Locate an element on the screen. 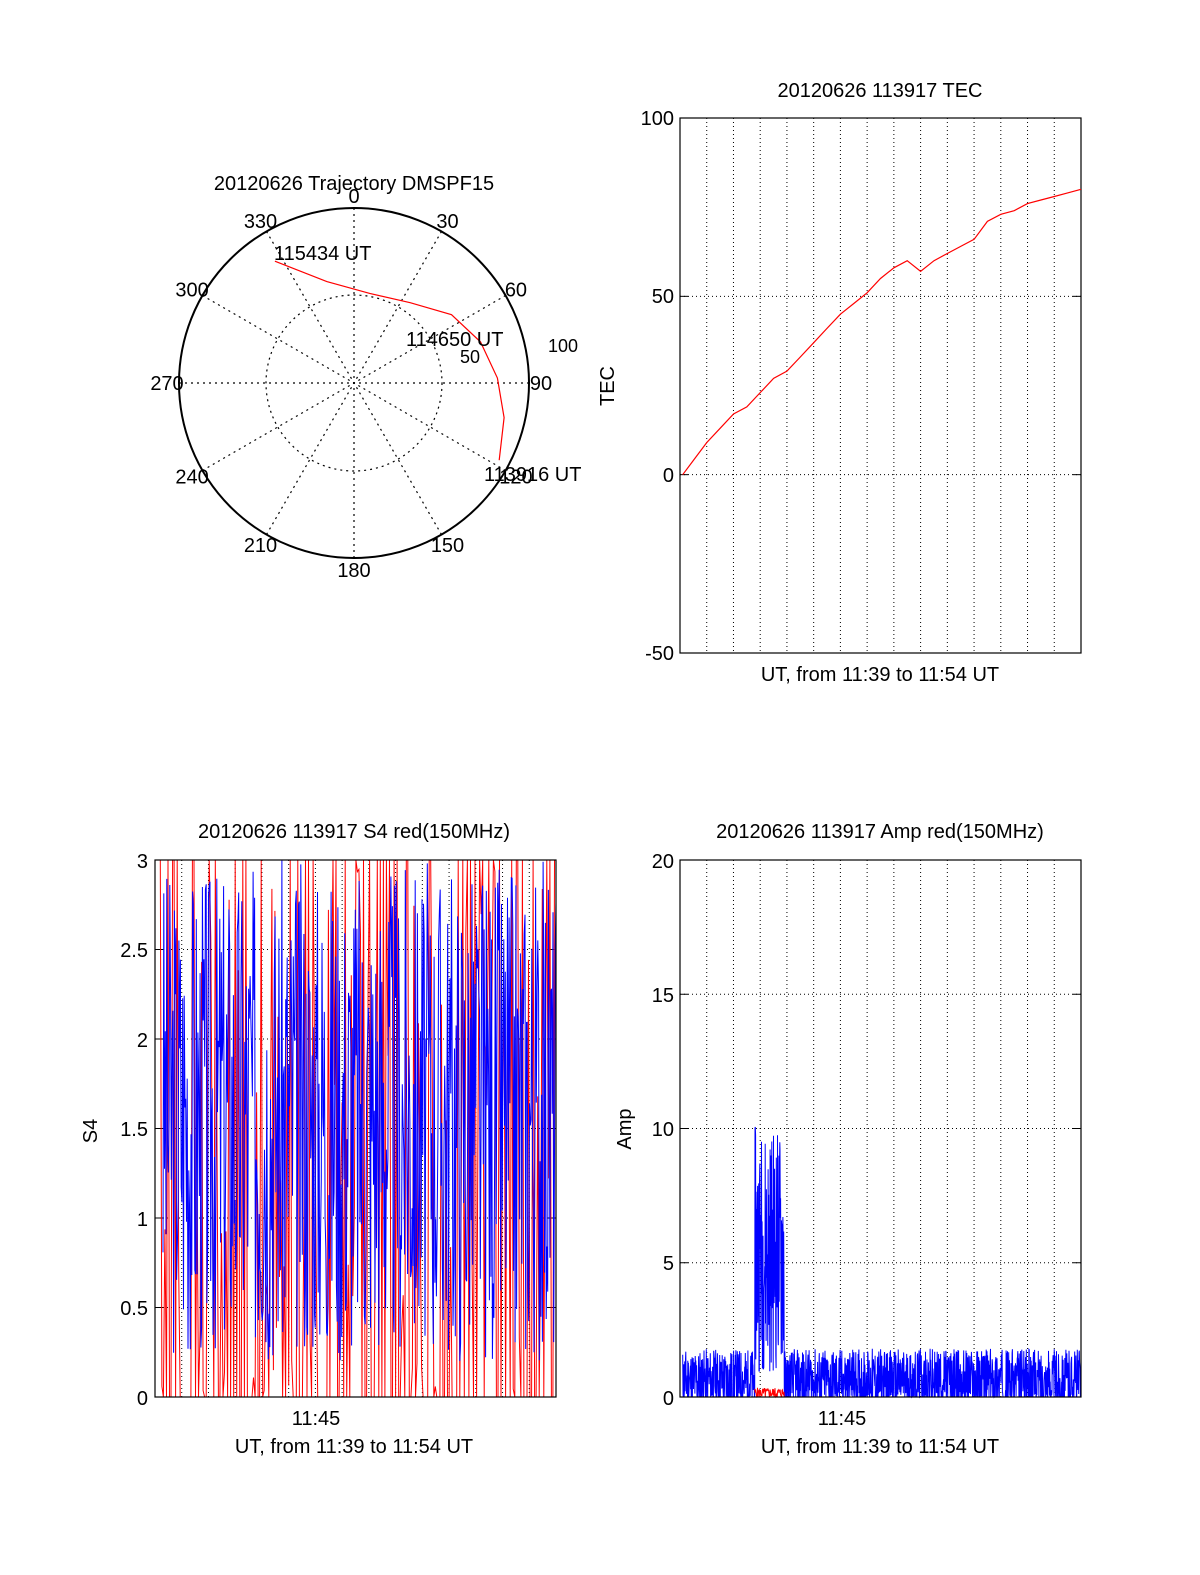 This screenshot has width=1200, height=1575. tec-ytick-100: 100 is located at coordinates (657, 119).